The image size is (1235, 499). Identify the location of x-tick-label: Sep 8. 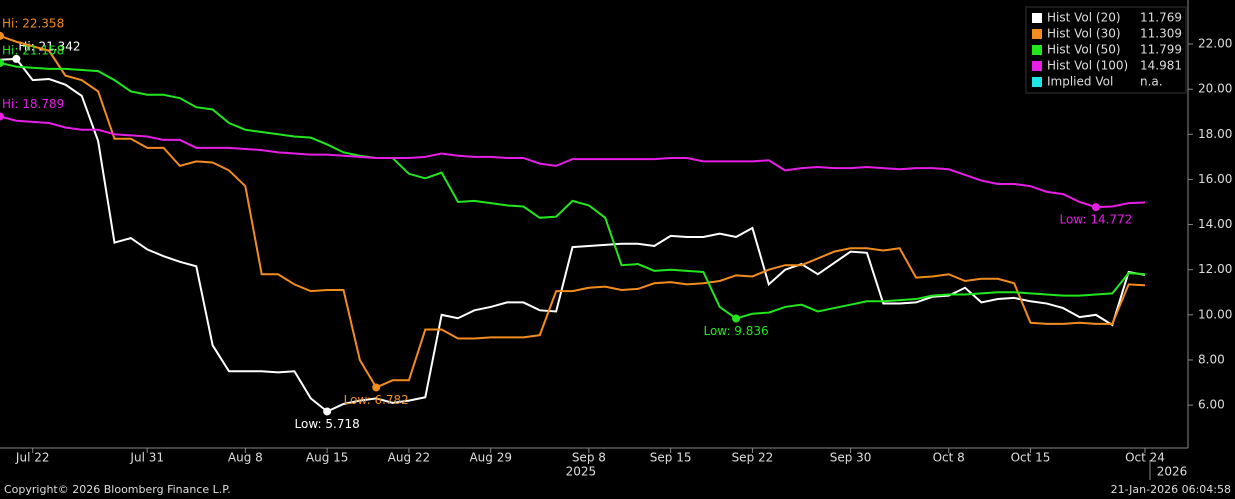
(589, 458).